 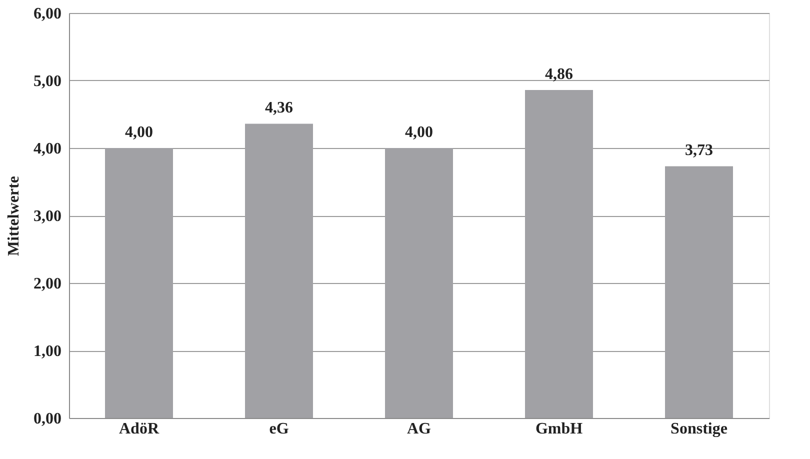 I want to click on y-tick-label: 3,00, so click(x=48, y=216).